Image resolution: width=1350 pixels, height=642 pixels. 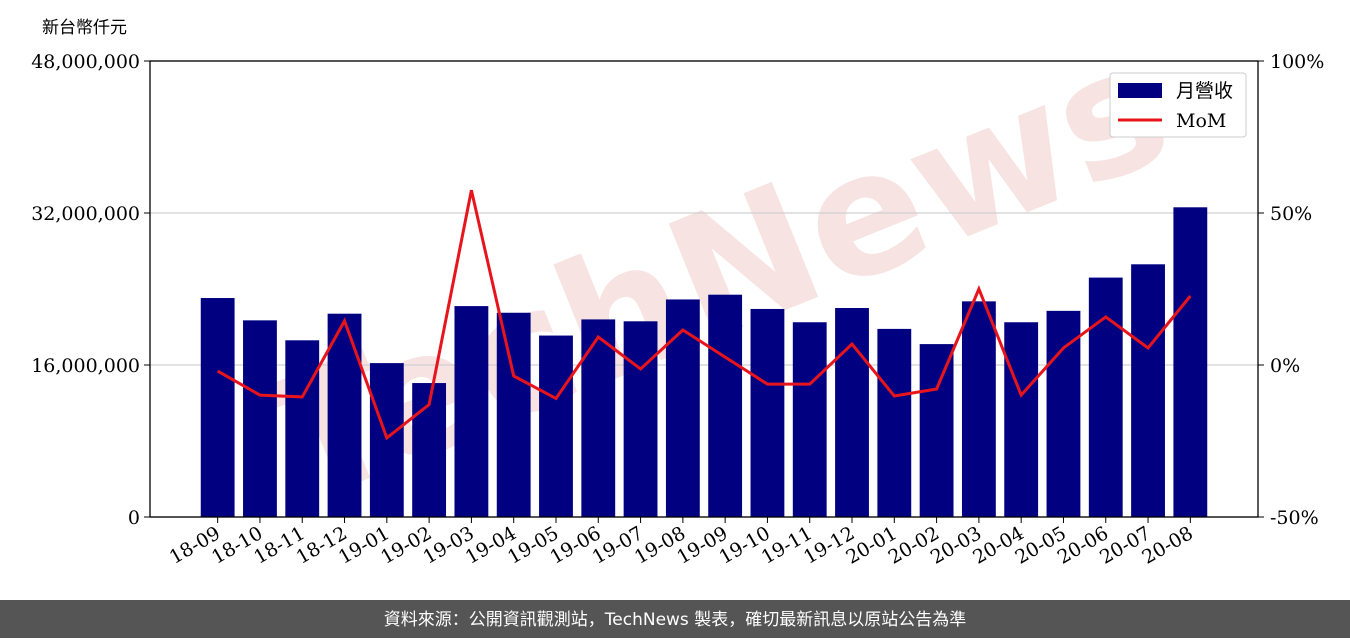 What do you see at coordinates (84, 28) in the screenshot?
I see `y-unit-label: 新台幣仟元` at bounding box center [84, 28].